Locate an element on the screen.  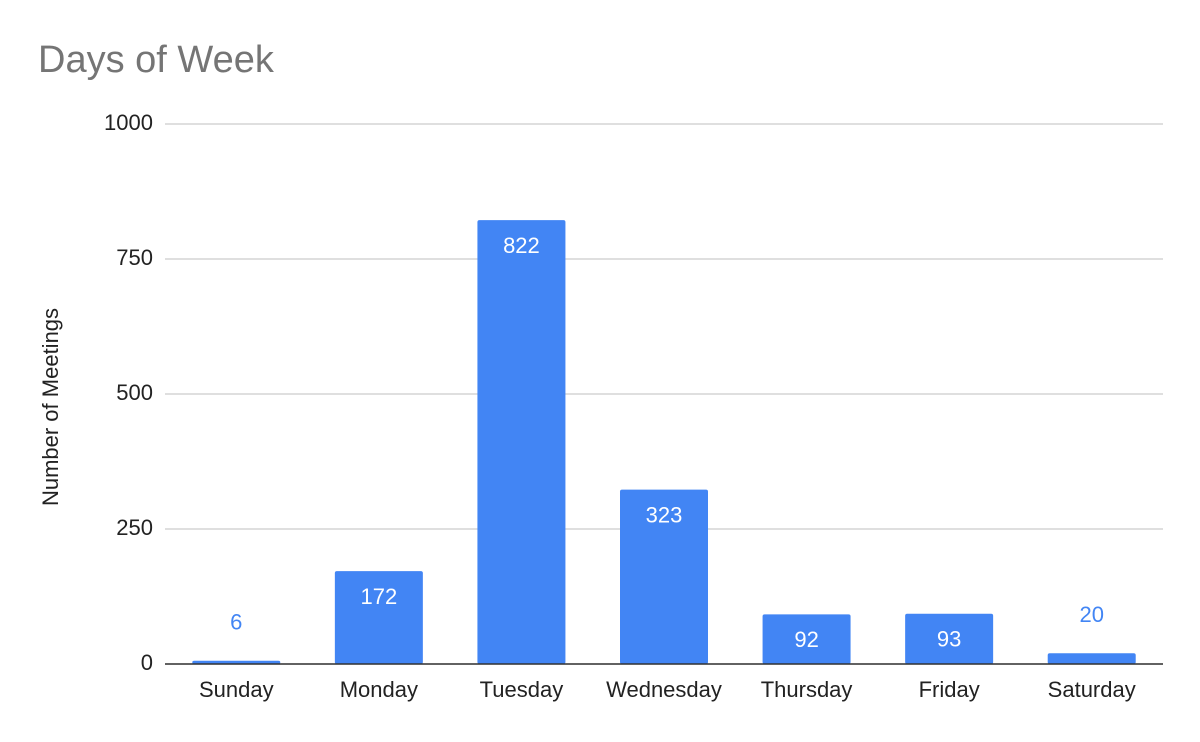
data-label: 6 is located at coordinates (236, 622).